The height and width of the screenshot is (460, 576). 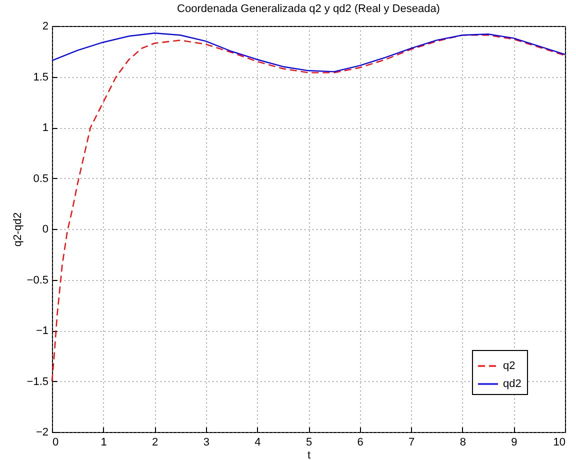 What do you see at coordinates (37, 382) in the screenshot?
I see `y-tick-label: −1.5` at bounding box center [37, 382].